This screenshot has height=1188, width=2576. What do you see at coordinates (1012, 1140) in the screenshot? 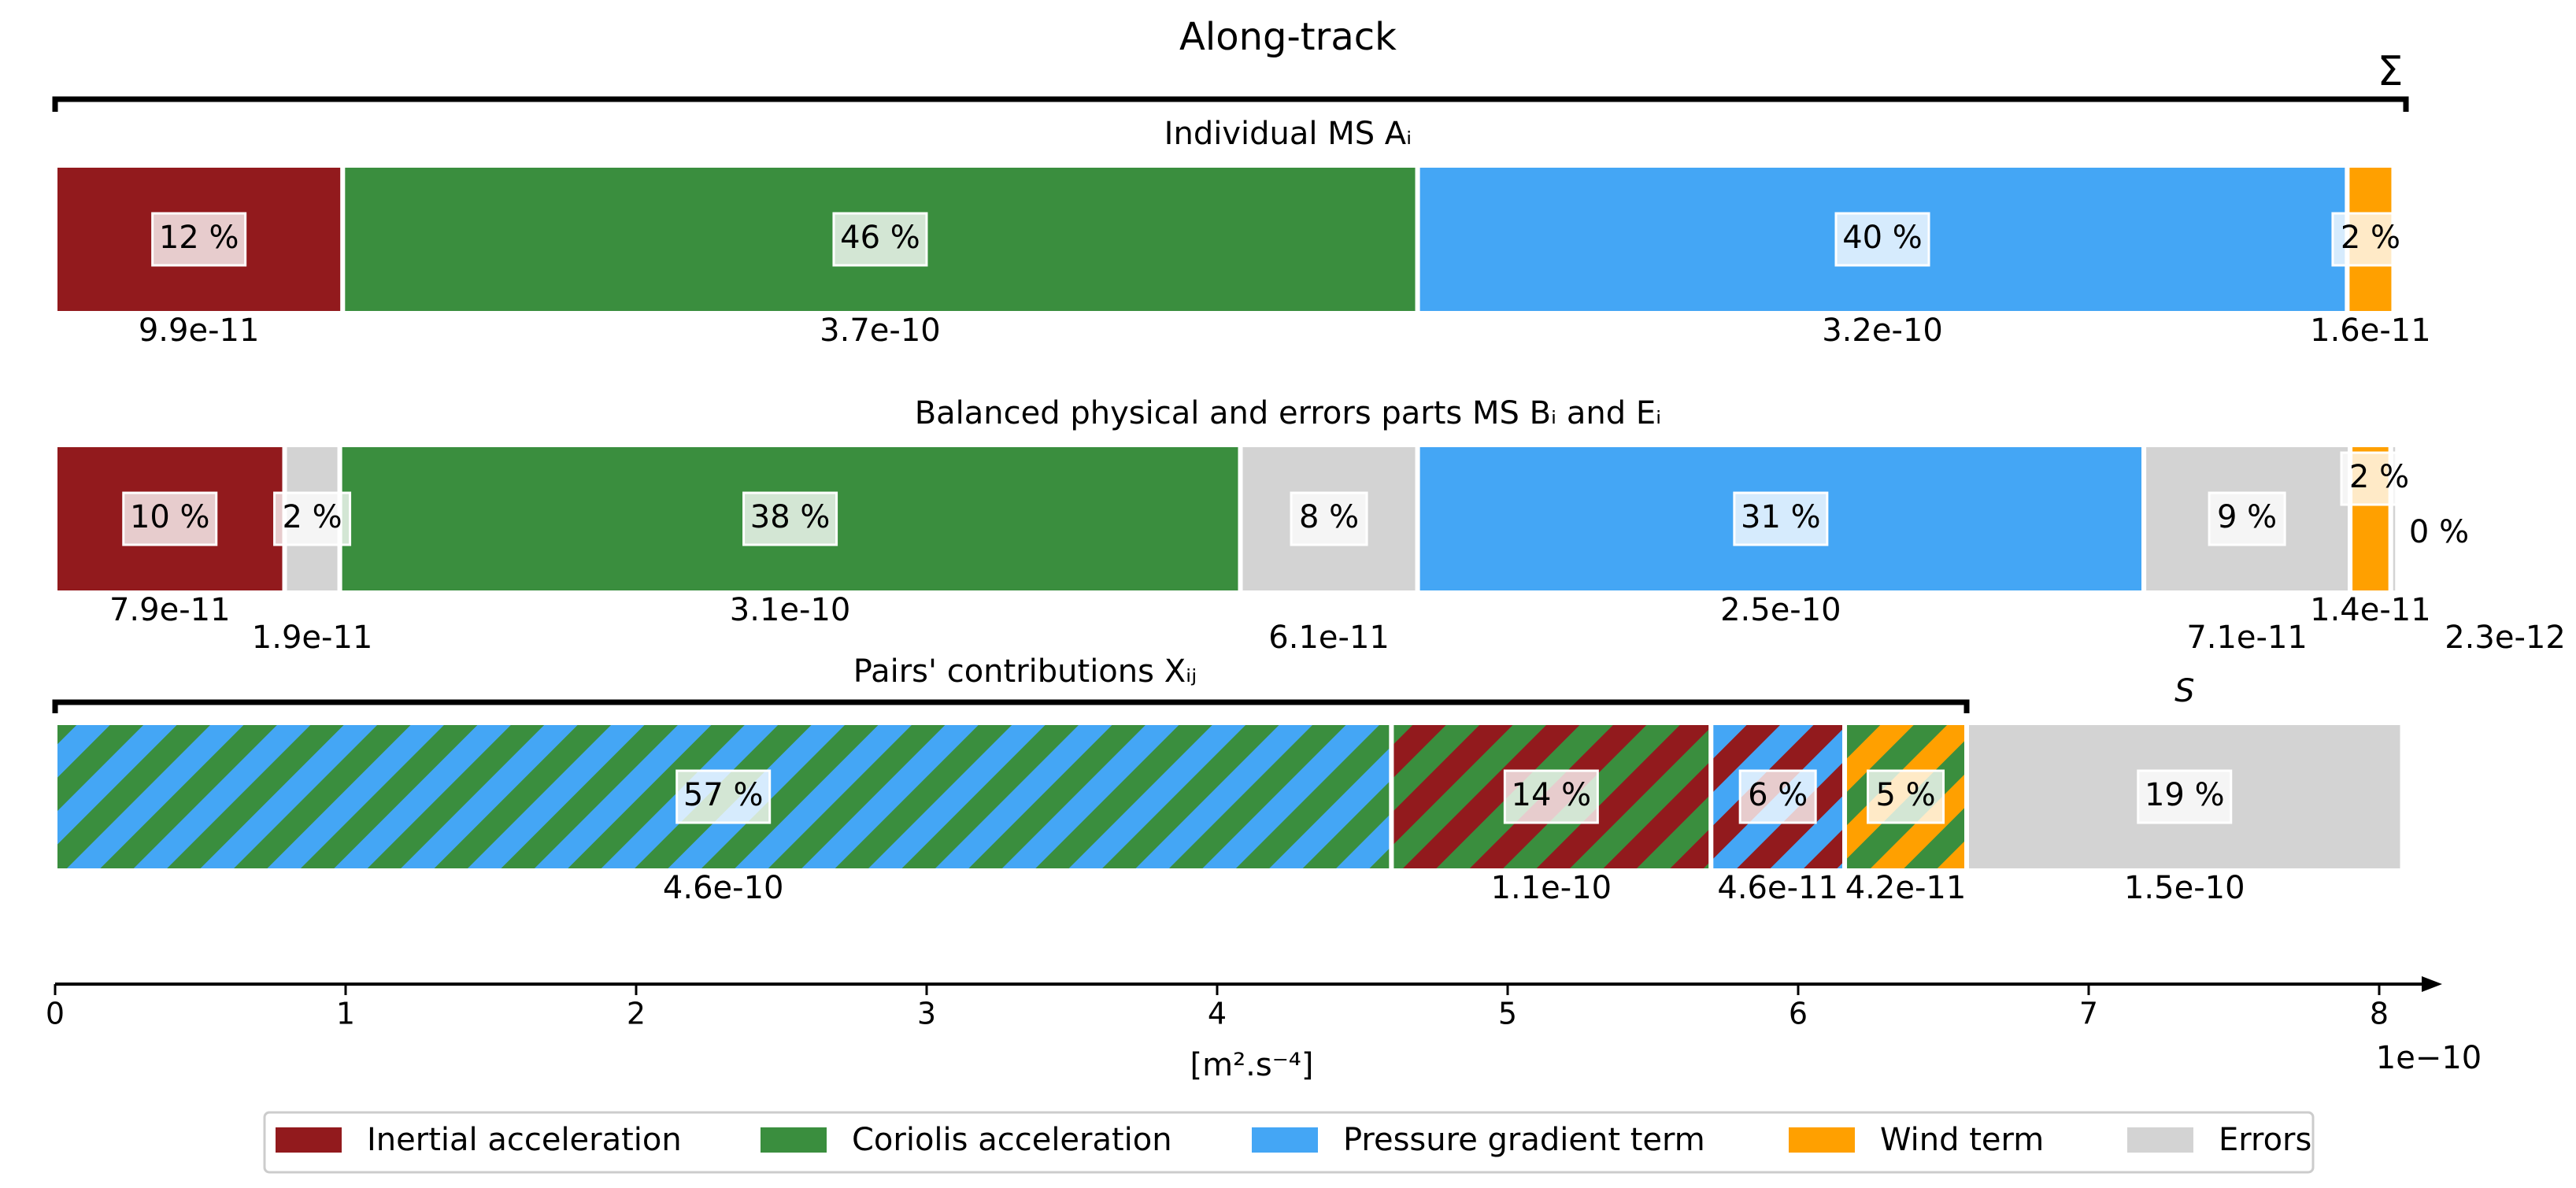
I see `legend-label-coriolis: Coriolis acceleration` at bounding box center [1012, 1140].